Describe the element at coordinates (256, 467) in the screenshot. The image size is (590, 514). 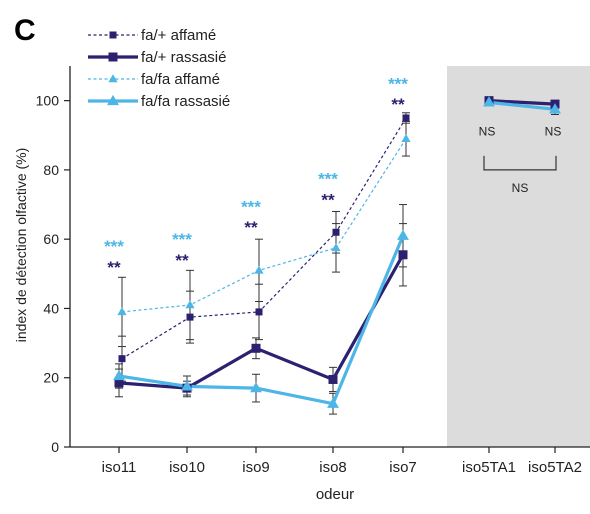
I see `x-tick-label: iso9` at that location.